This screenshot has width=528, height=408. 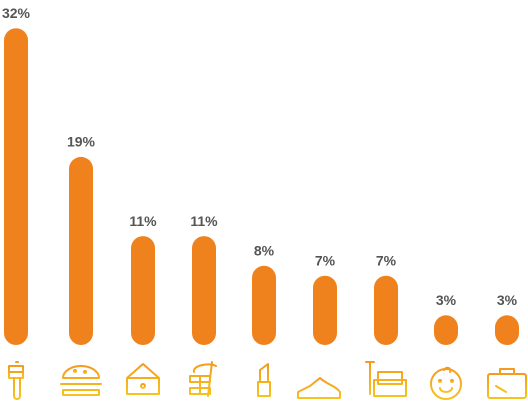 I want to click on burger-icon, so click(x=81, y=380).